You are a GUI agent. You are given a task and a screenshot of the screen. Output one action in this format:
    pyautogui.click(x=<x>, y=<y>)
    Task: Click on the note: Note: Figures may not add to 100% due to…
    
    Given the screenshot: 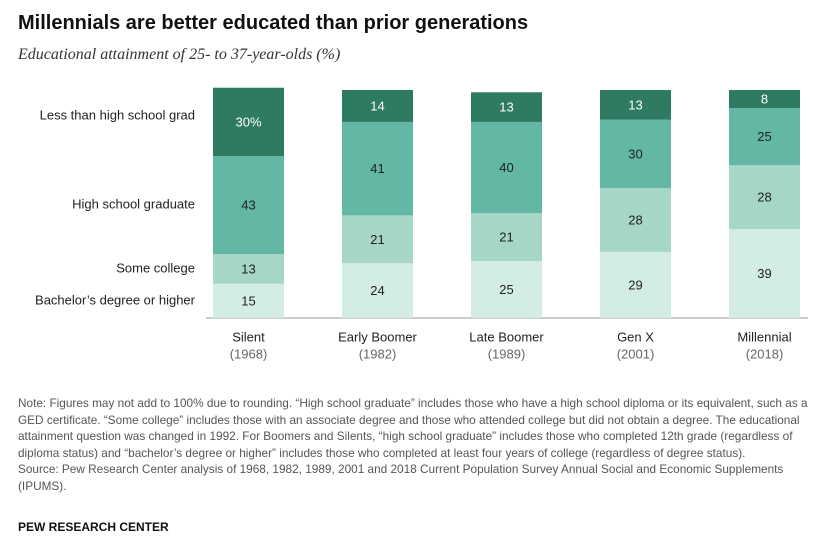 What is the action you would take?
    pyautogui.click(x=413, y=428)
    